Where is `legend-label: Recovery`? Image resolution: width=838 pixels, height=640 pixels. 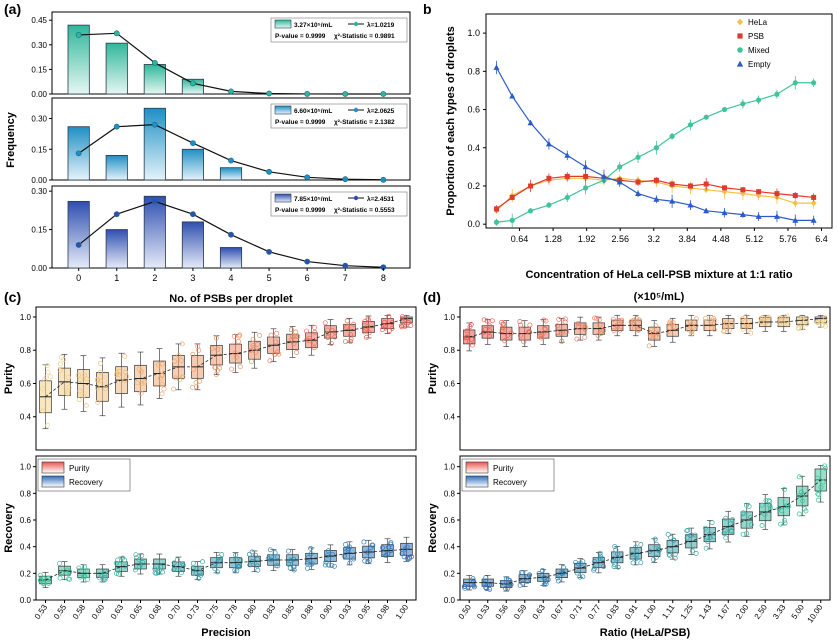
legend-label: Recovery is located at coordinates (86, 482).